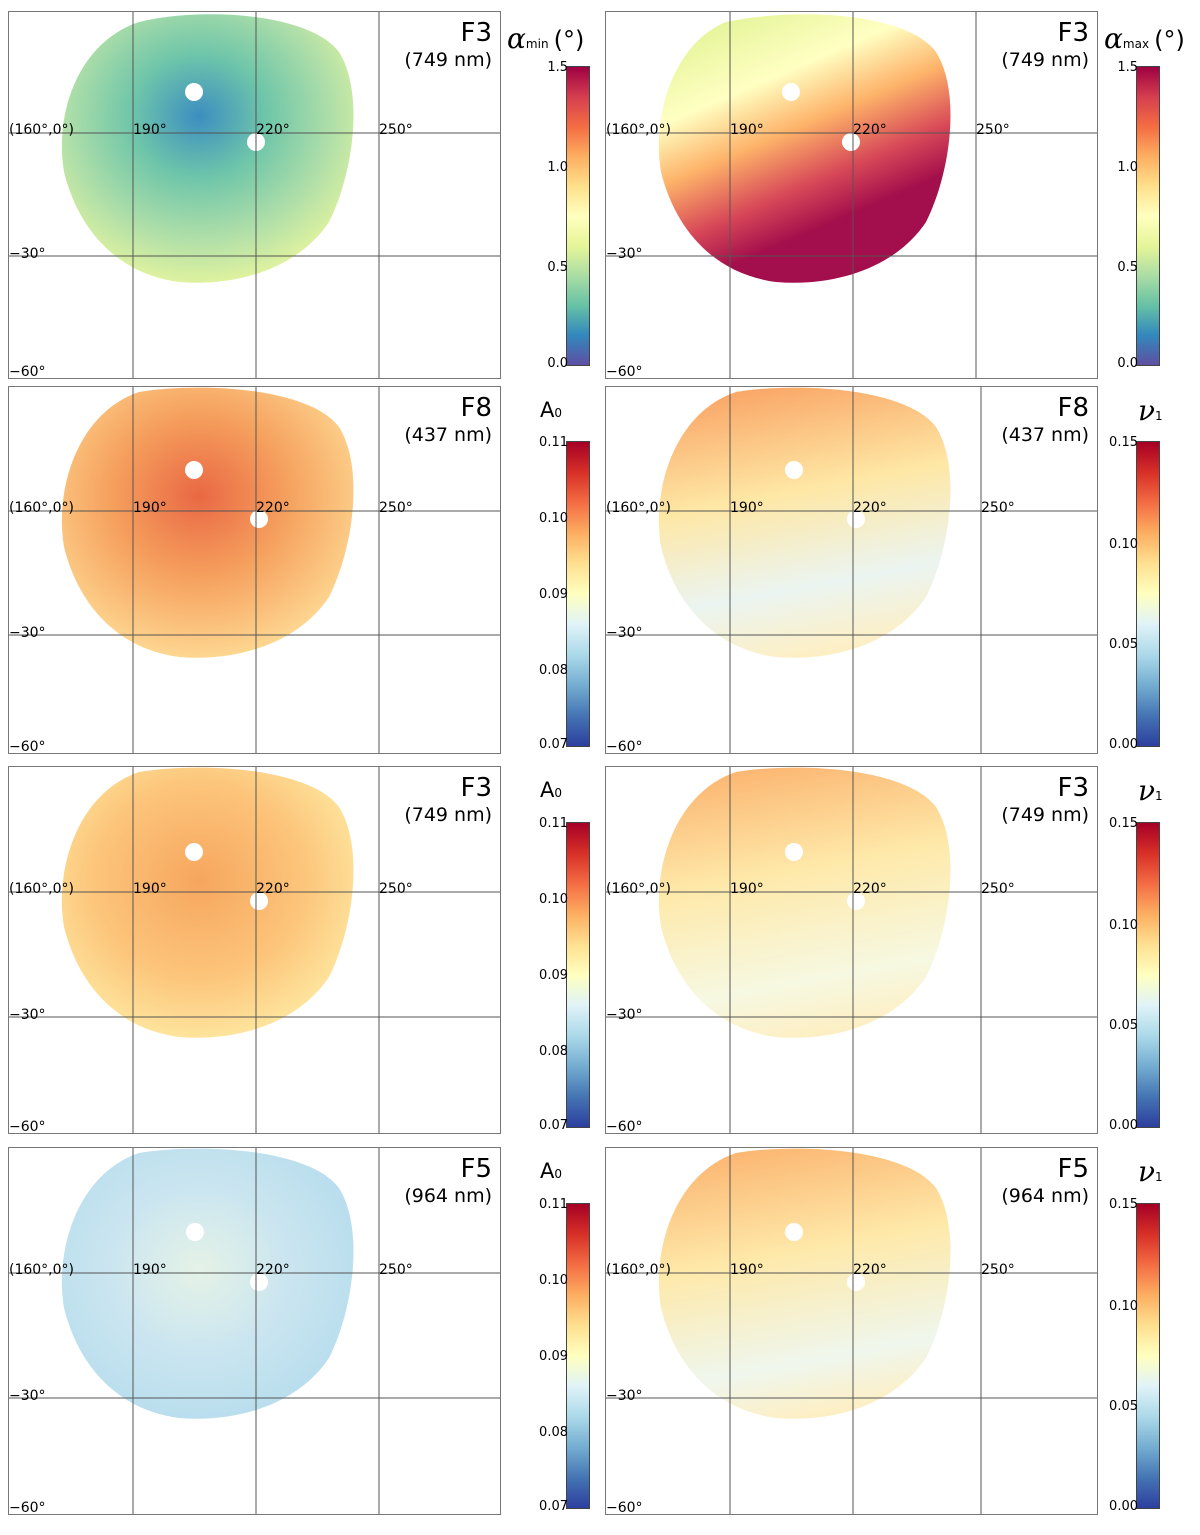 The height and width of the screenshot is (1535, 1200). I want to click on colorbar-tick: 0.09, so click(553, 1356).